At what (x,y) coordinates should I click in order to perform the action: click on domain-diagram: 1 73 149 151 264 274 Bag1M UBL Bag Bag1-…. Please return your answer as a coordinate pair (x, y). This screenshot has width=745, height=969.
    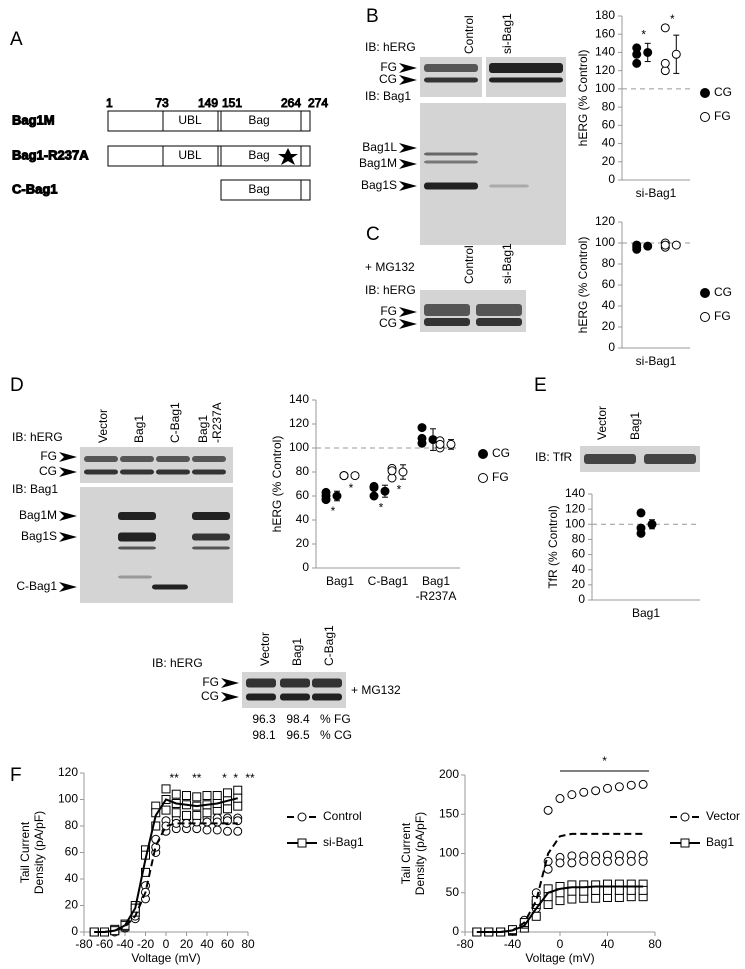
    Looking at the image, I should click on (170, 148).